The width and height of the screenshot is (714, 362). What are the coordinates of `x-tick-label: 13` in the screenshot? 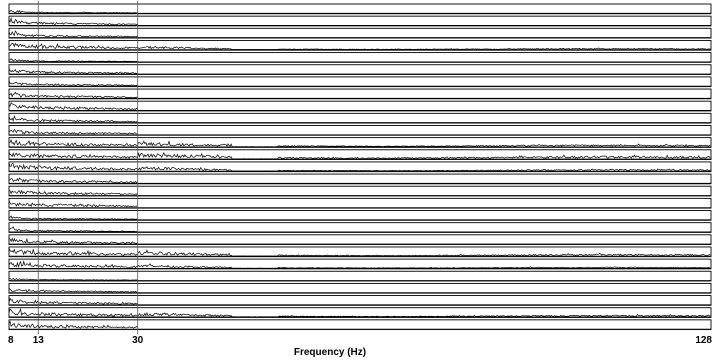 It's located at (39, 340).